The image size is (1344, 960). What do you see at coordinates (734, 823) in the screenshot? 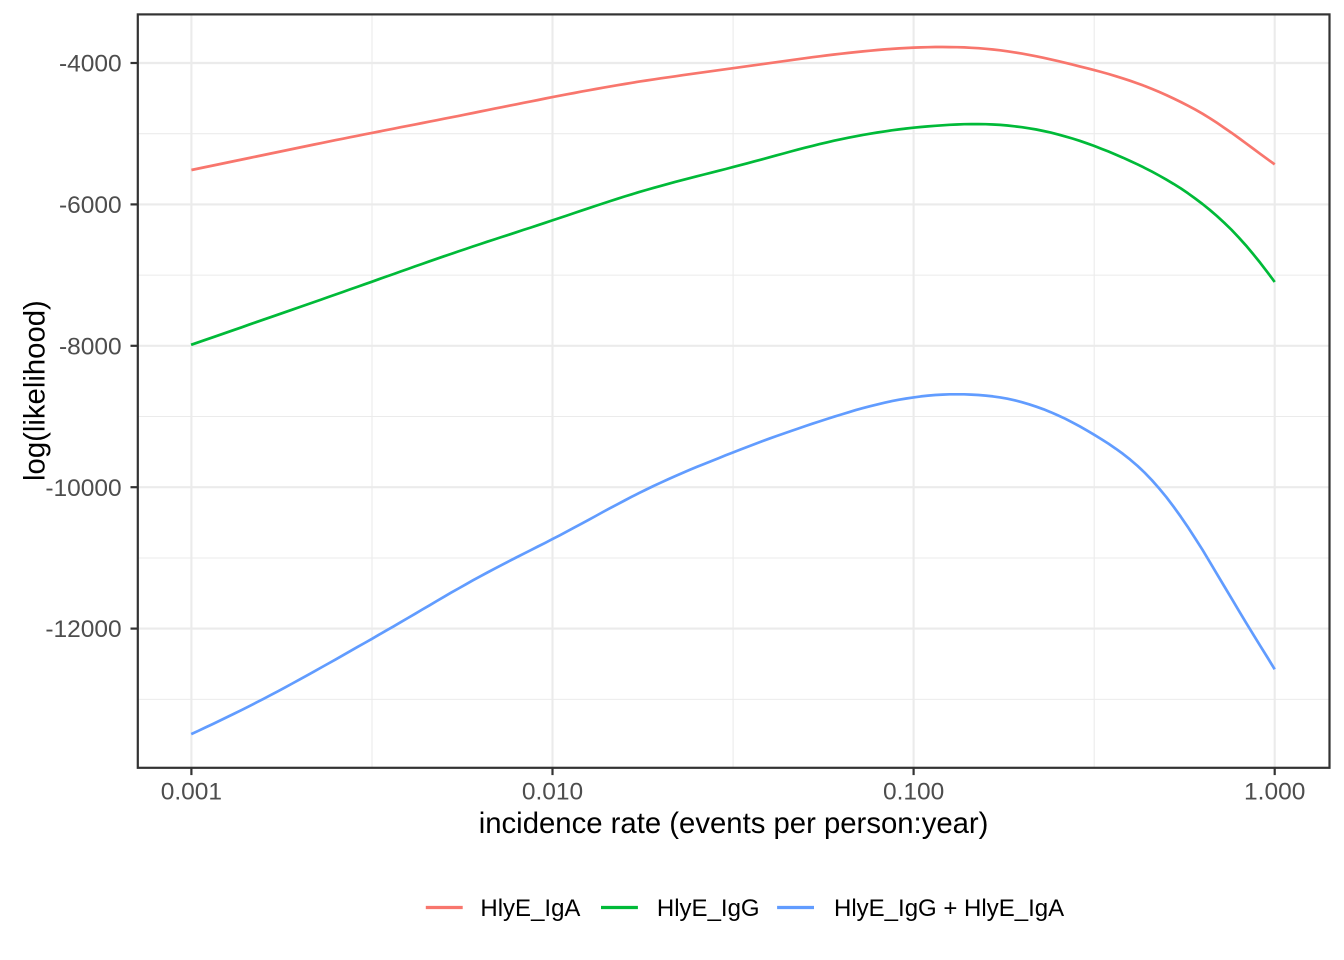
I see `svg-text:incidence rate (events per per: incidence rate (events per person:year)` at bounding box center [734, 823].